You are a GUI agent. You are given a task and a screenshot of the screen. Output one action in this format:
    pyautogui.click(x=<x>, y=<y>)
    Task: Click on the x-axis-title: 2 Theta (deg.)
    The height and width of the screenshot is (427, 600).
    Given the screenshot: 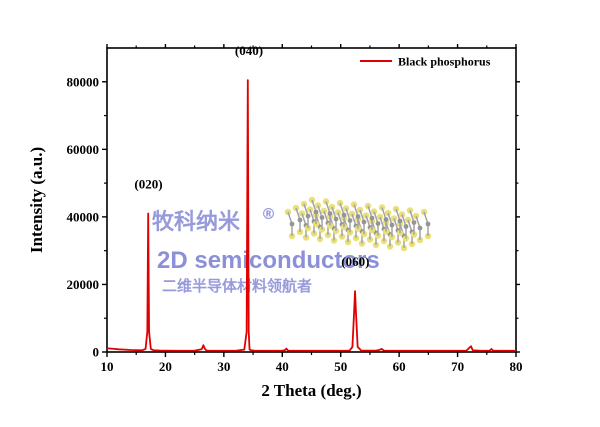 What is the action you would take?
    pyautogui.click(x=311, y=390)
    